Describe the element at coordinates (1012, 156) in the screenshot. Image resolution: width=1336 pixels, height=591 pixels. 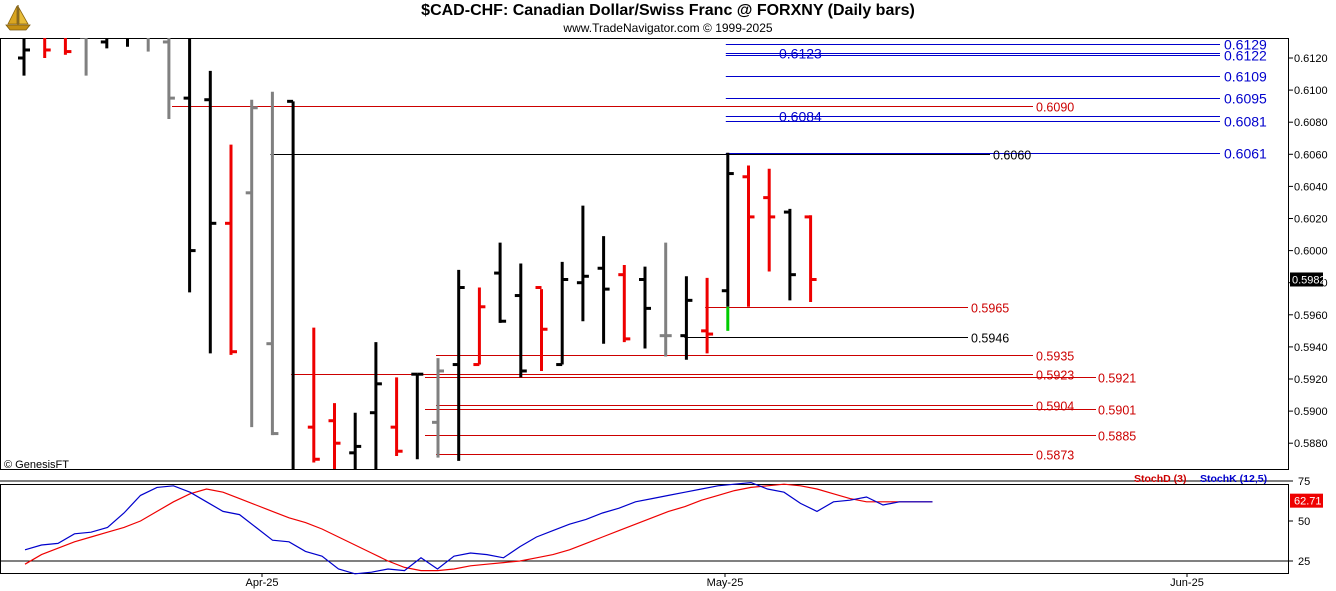
I see `level-label: 0.6060` at that location.